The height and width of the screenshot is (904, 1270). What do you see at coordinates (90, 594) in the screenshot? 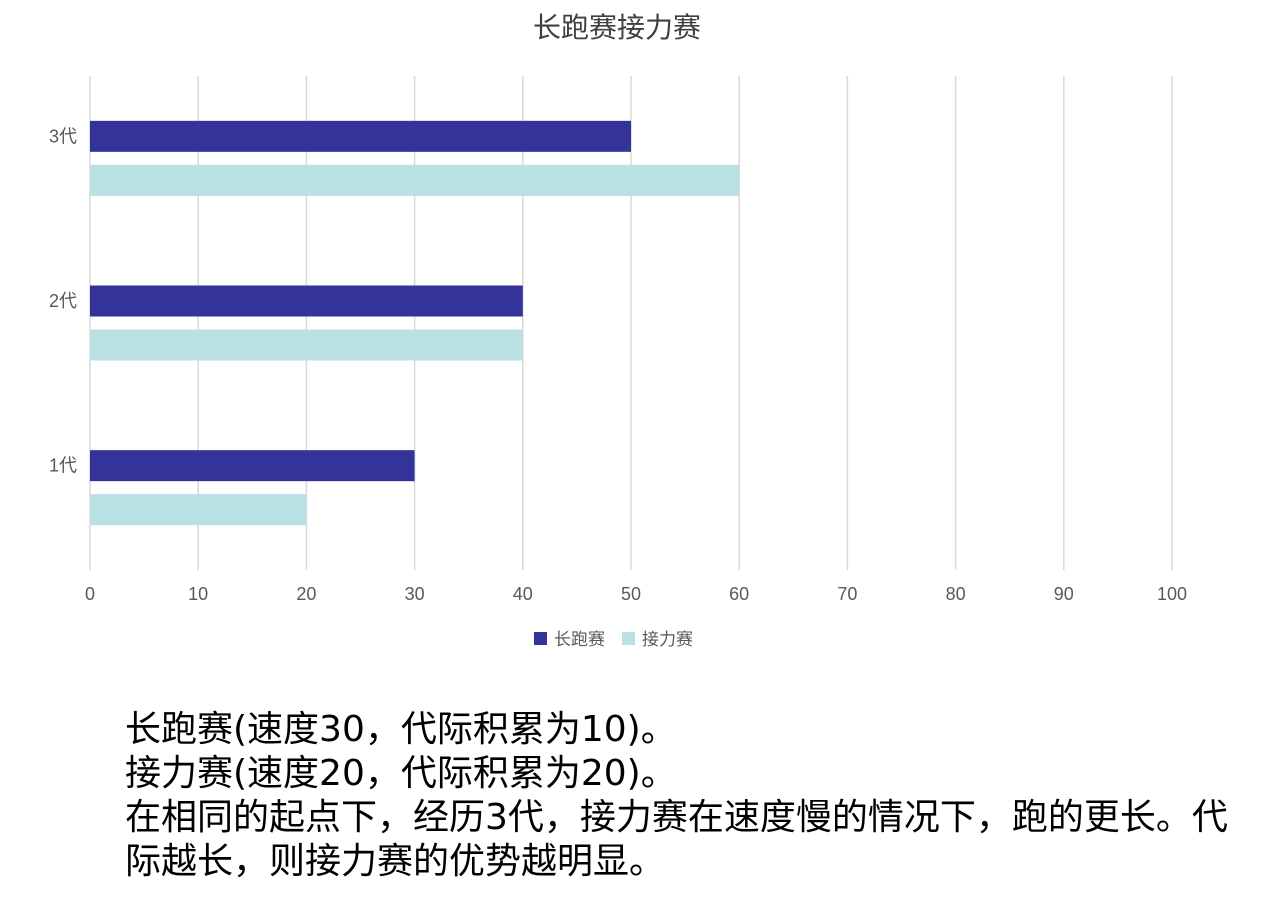
I see `x-tick-label: 0` at bounding box center [90, 594].